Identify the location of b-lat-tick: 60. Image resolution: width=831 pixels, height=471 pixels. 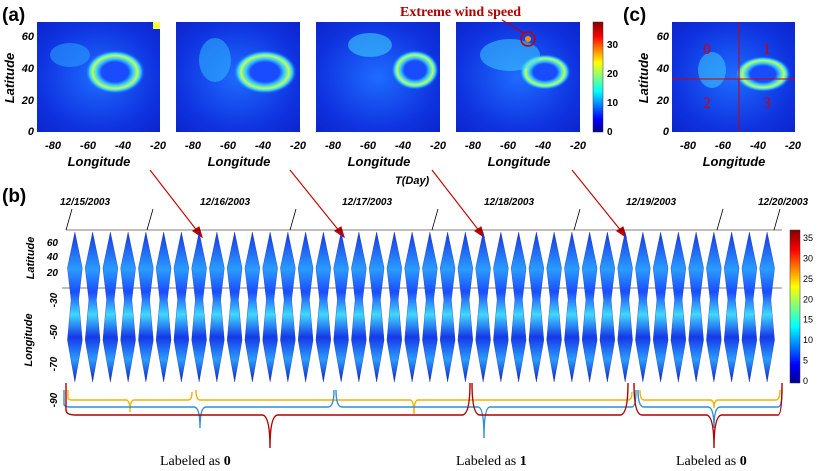
(53, 243).